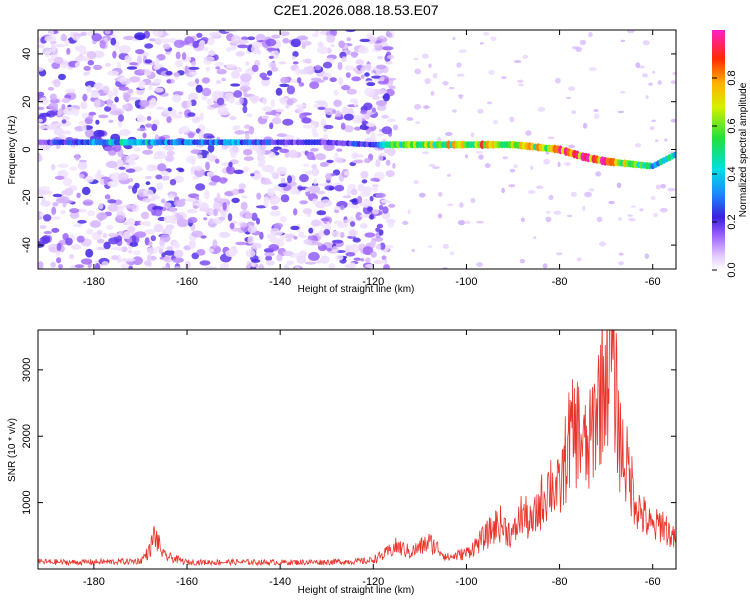  I want to click on y-tick-label: 20, so click(27, 102).